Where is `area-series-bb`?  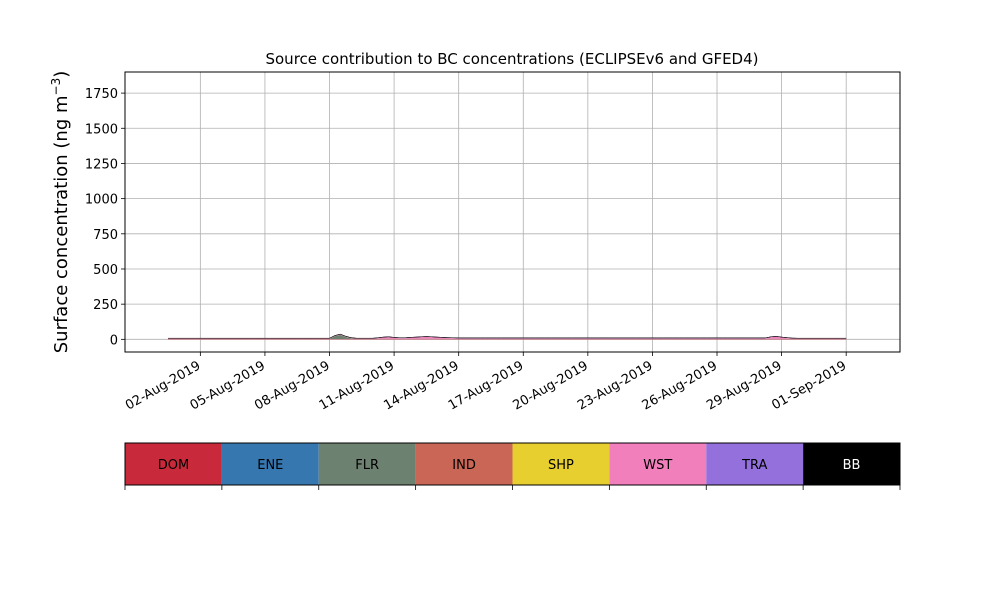
area-series-bb is located at coordinates (507, 336).